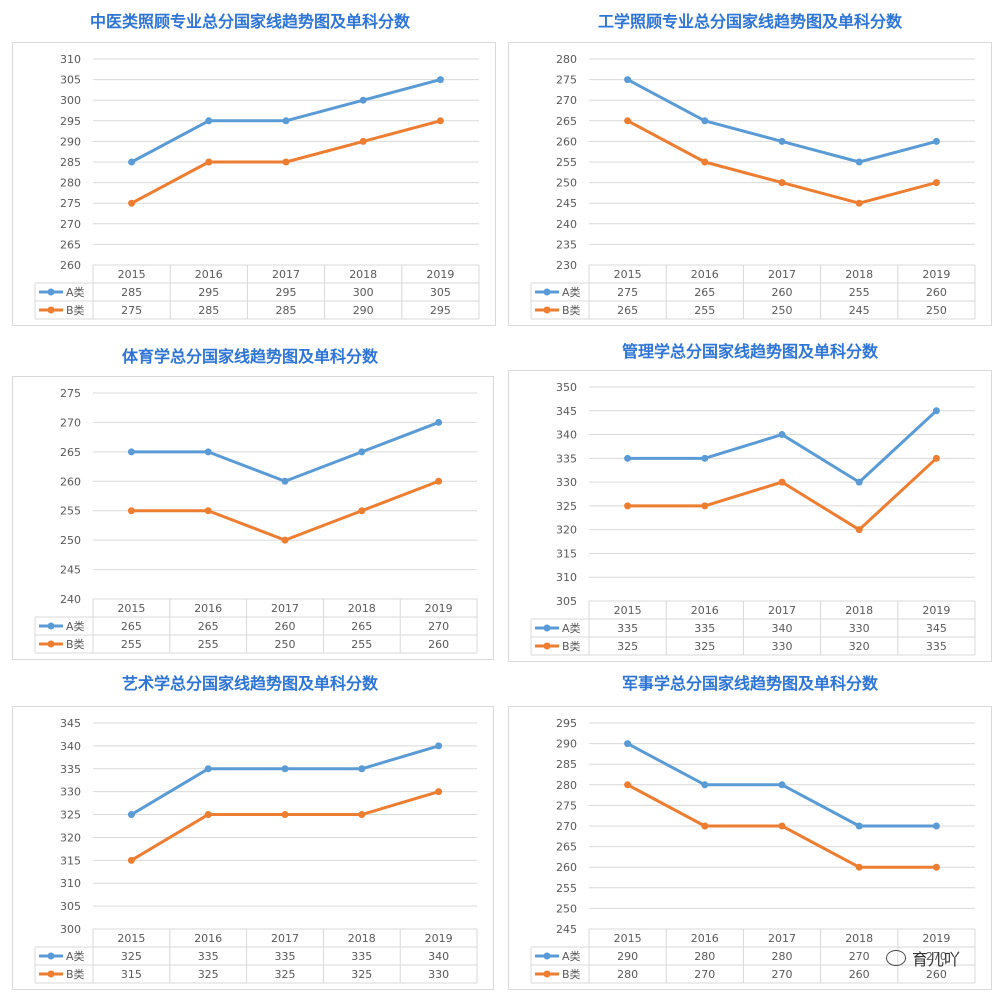 The height and width of the screenshot is (1000, 1000). I want to click on y-tick-label: 275, so click(566, 80).